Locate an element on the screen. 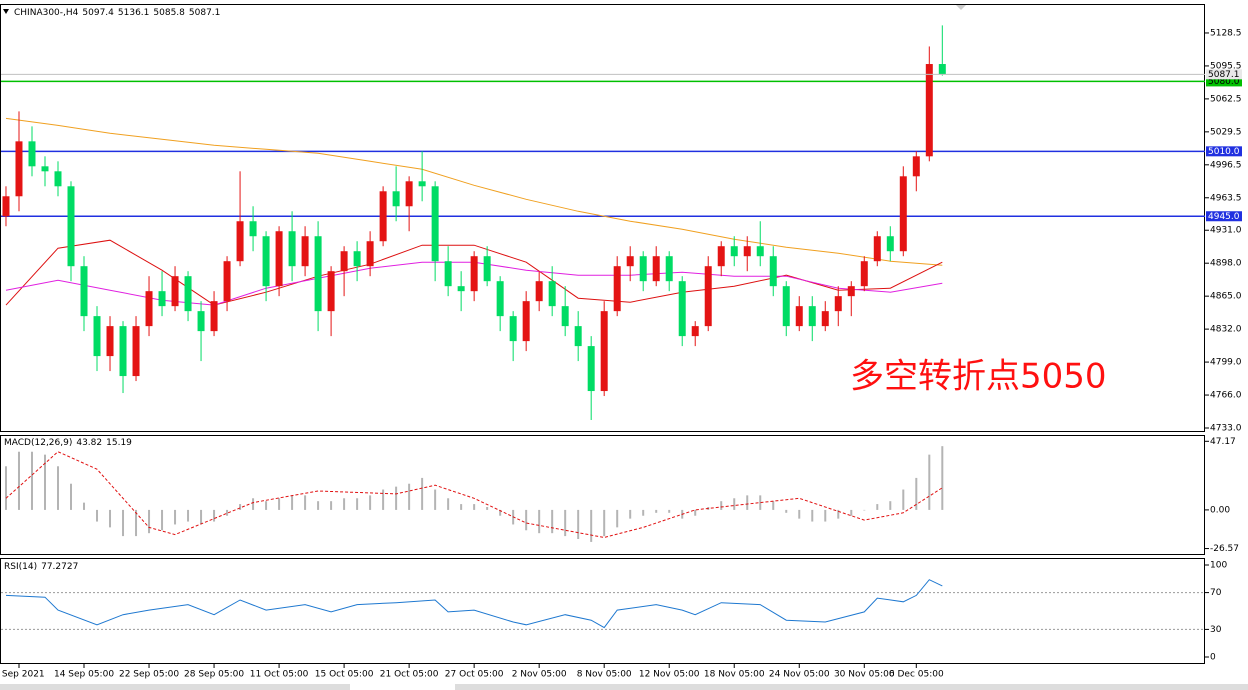 The height and width of the screenshot is (690, 1248). y-tick-label: 4931.0 is located at coordinates (1226, 231).